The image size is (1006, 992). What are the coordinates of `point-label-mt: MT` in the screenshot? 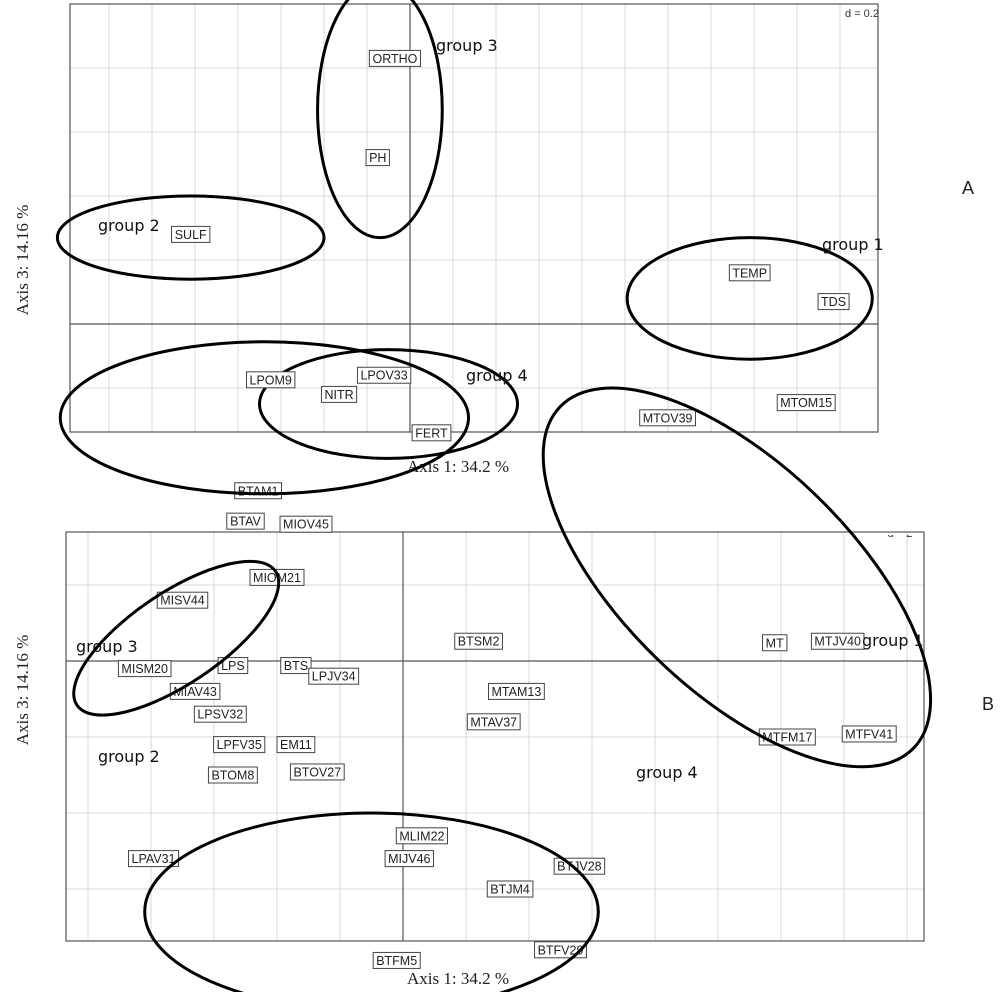 It's located at (774, 643).